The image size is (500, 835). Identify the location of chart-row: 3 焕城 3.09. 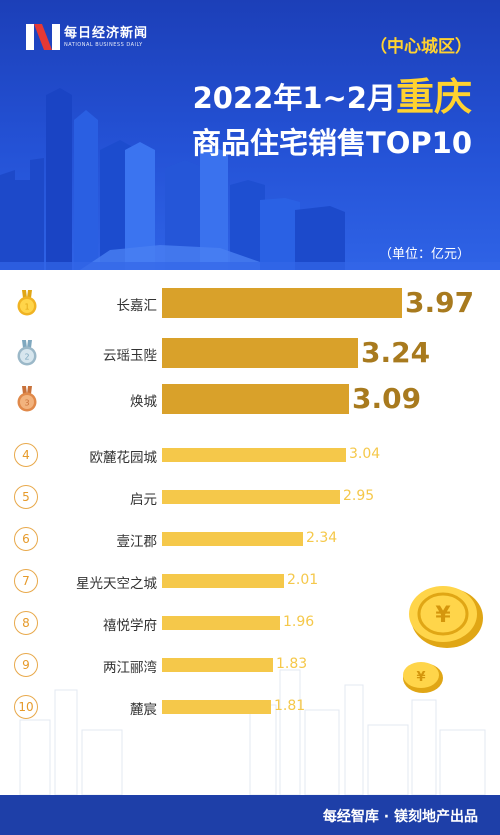
(250, 398).